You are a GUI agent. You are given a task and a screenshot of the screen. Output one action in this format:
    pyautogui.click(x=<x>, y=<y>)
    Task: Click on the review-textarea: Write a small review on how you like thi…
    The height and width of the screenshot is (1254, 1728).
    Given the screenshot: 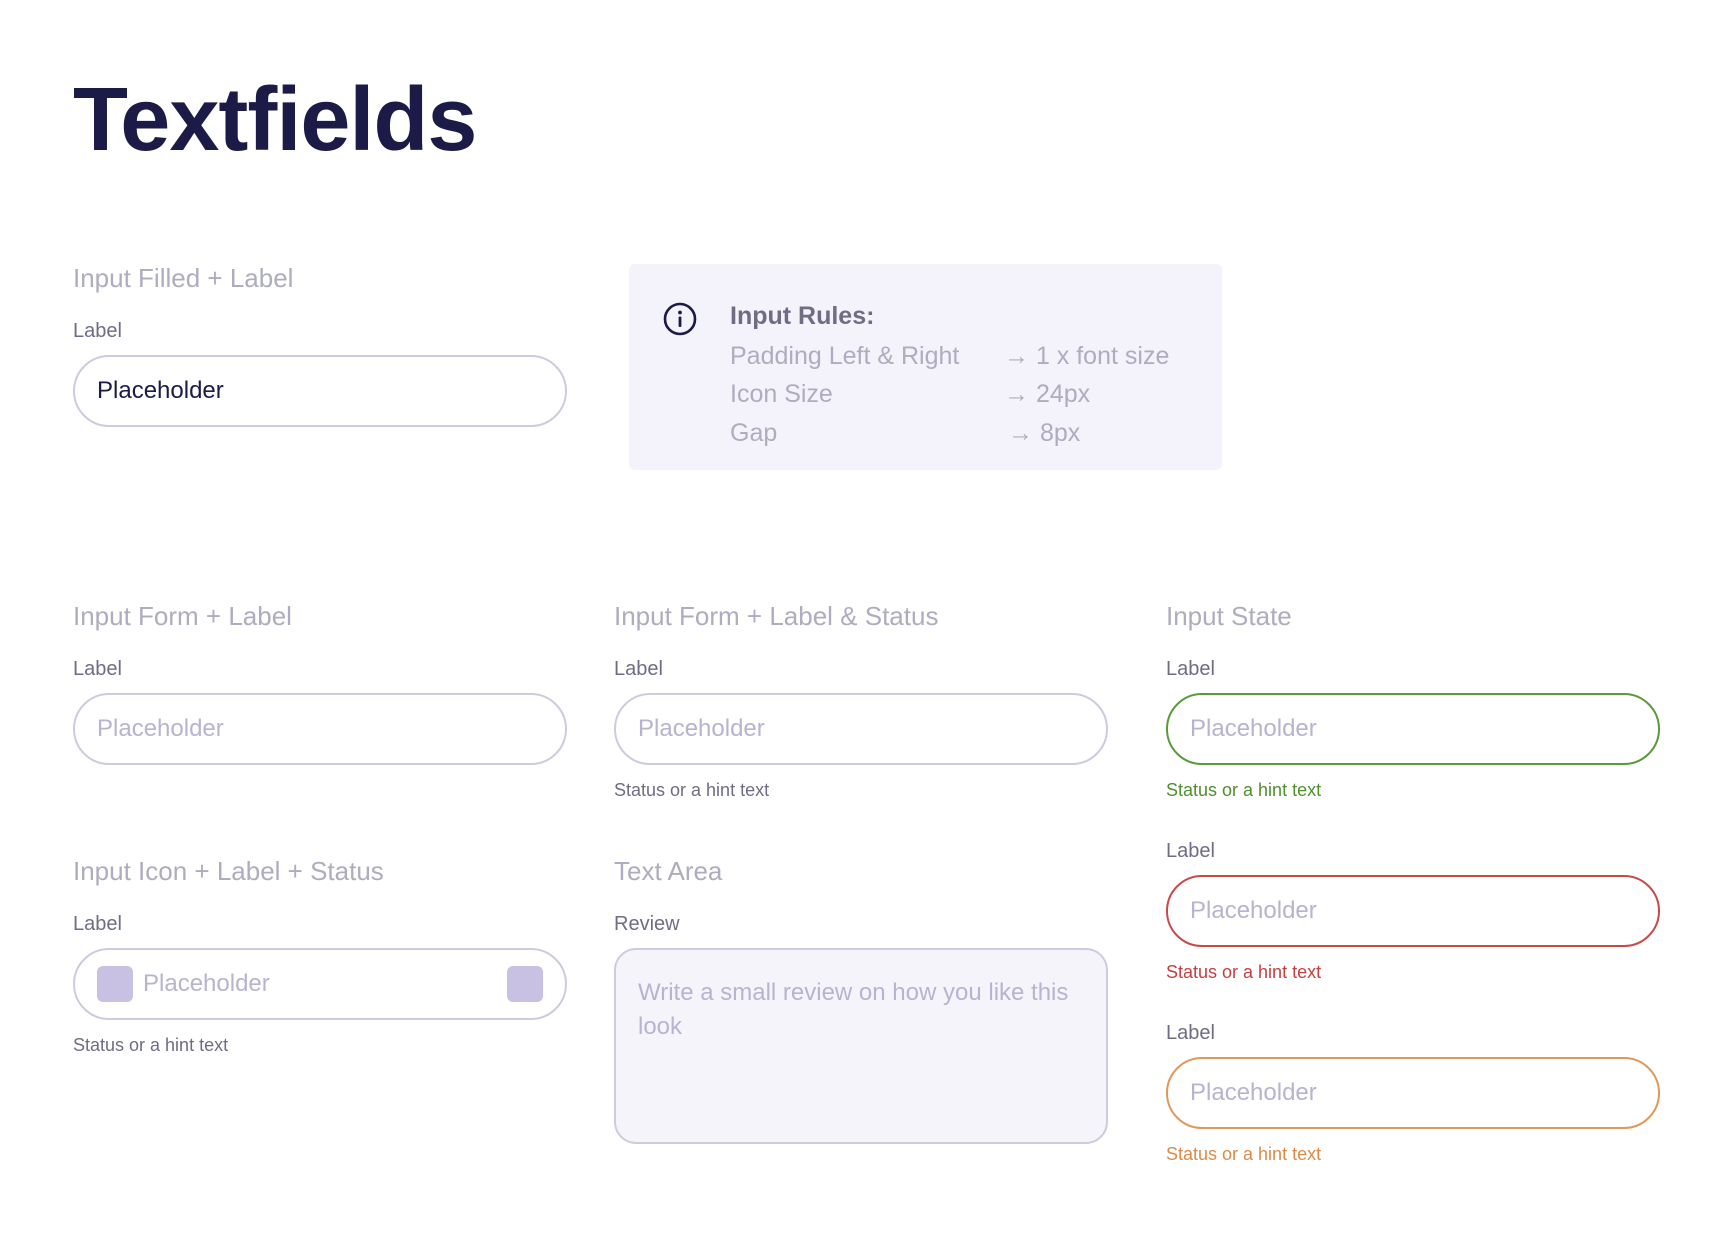 What is the action you would take?
    pyautogui.click(x=861, y=1046)
    